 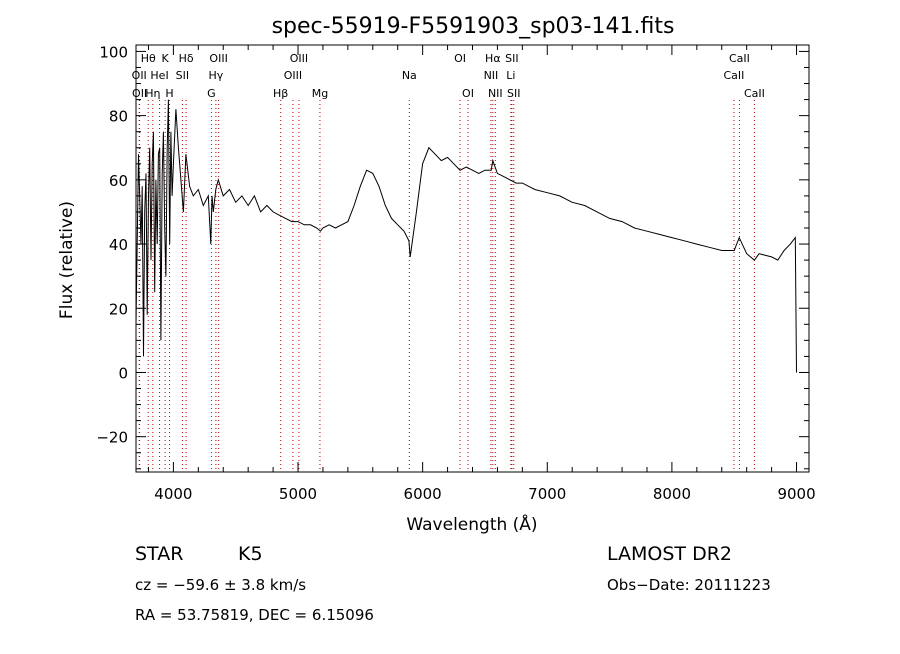 What do you see at coordinates (423, 494) in the screenshot?
I see `x-tick-label-2: 6000` at bounding box center [423, 494].